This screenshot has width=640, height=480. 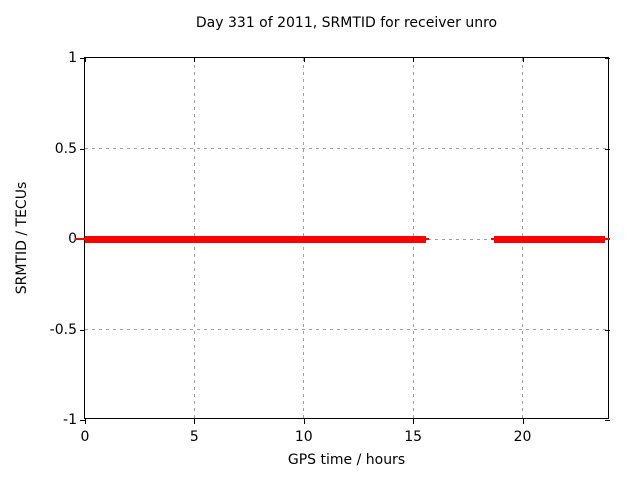 What do you see at coordinates (85, 437) in the screenshot?
I see `x-tick-label: 0` at bounding box center [85, 437].